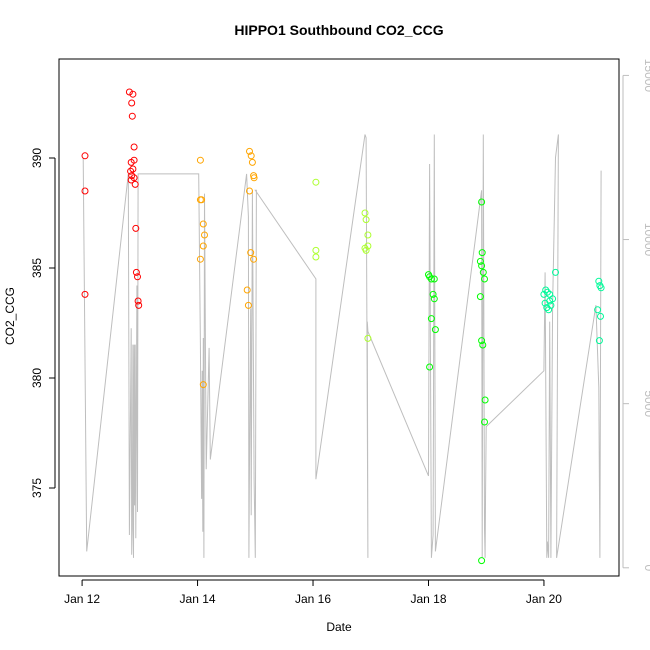 This screenshot has height=650, width=650. What do you see at coordinates (544, 599) in the screenshot?
I see `x-tick-label: Jan 20` at bounding box center [544, 599].